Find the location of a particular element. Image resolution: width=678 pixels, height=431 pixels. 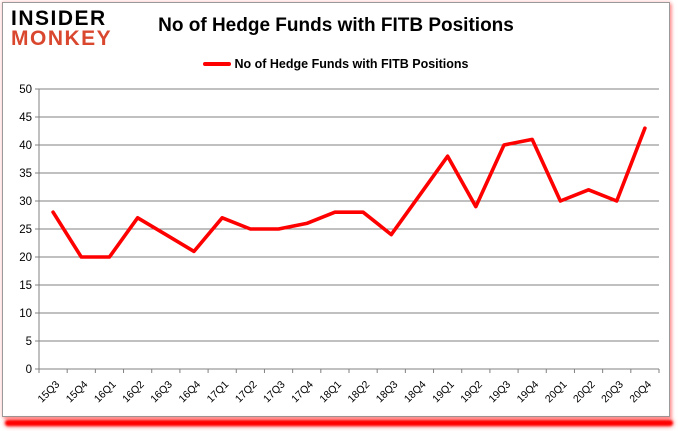

y-axis-label: 10 is located at coordinates (25, 314).